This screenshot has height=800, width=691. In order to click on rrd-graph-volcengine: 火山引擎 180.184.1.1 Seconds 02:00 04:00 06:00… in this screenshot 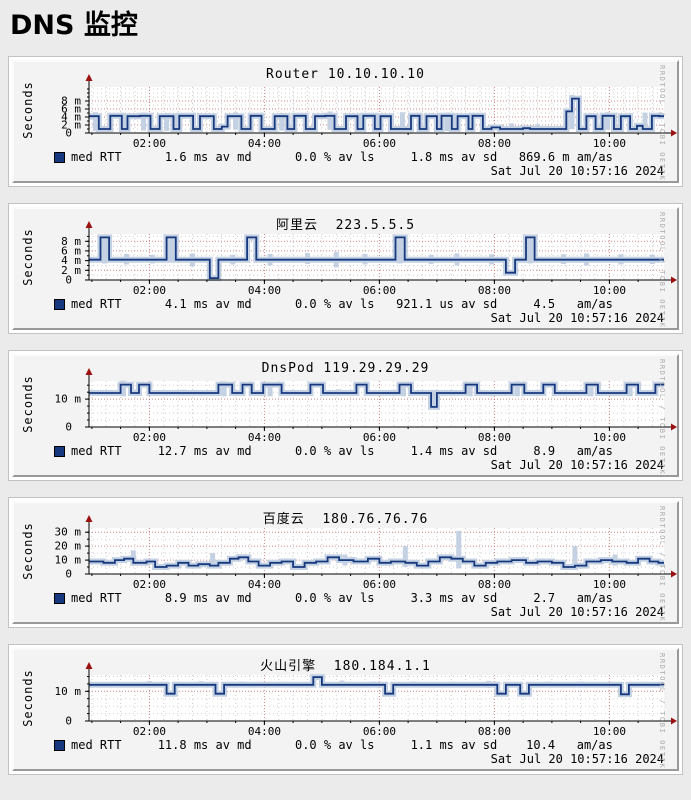, I will do `click(345, 710)`.